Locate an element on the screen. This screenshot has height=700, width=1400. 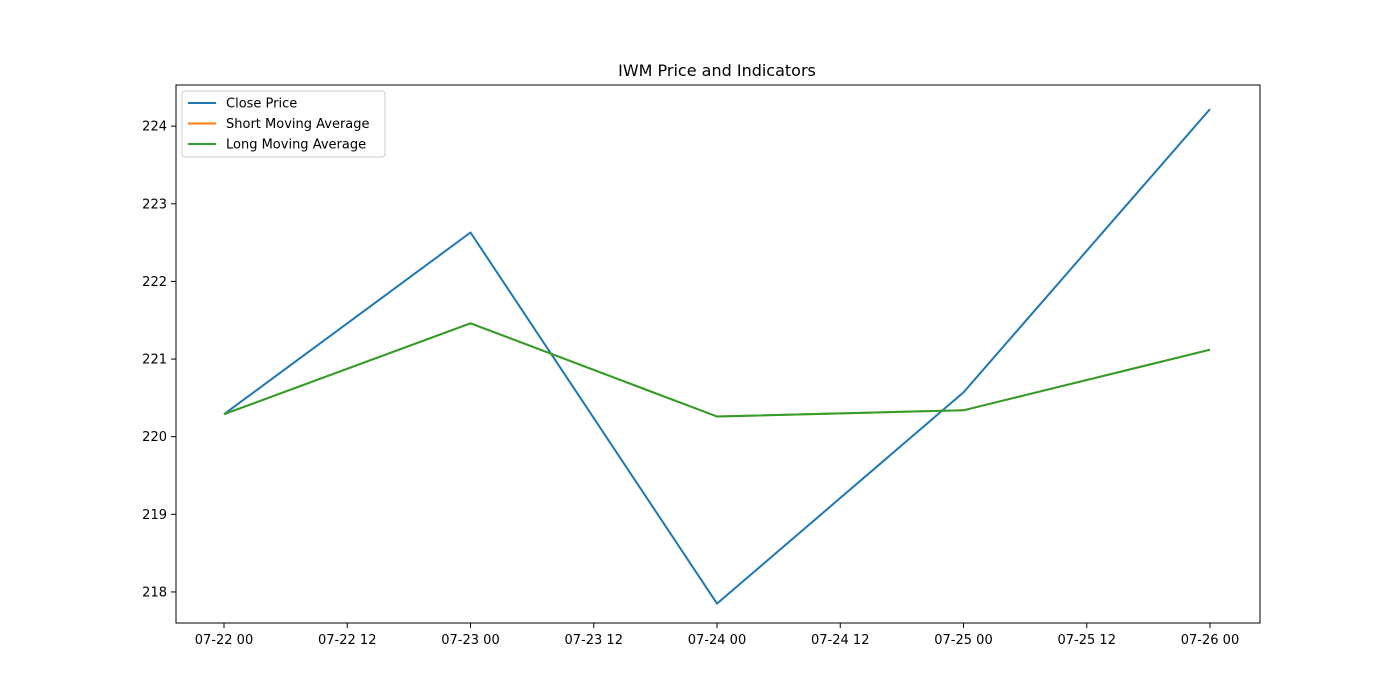
legend-box is located at coordinates (283, 124).